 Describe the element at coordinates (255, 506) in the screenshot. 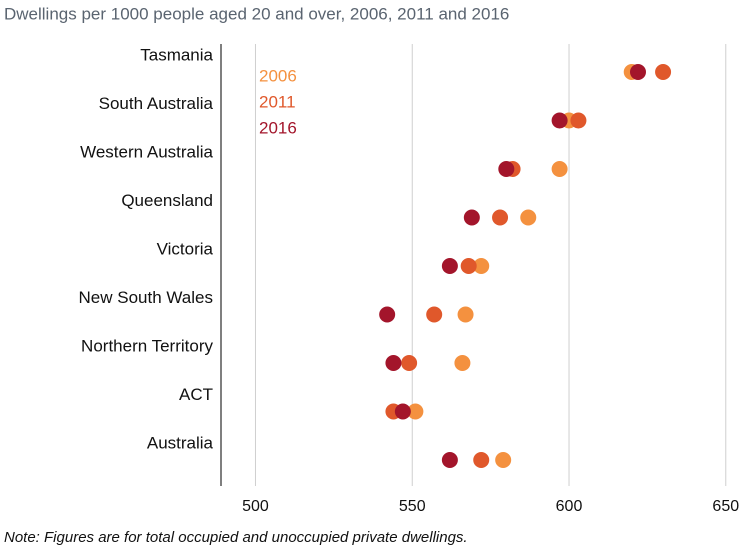

I see `x-tick-label: 500` at that location.